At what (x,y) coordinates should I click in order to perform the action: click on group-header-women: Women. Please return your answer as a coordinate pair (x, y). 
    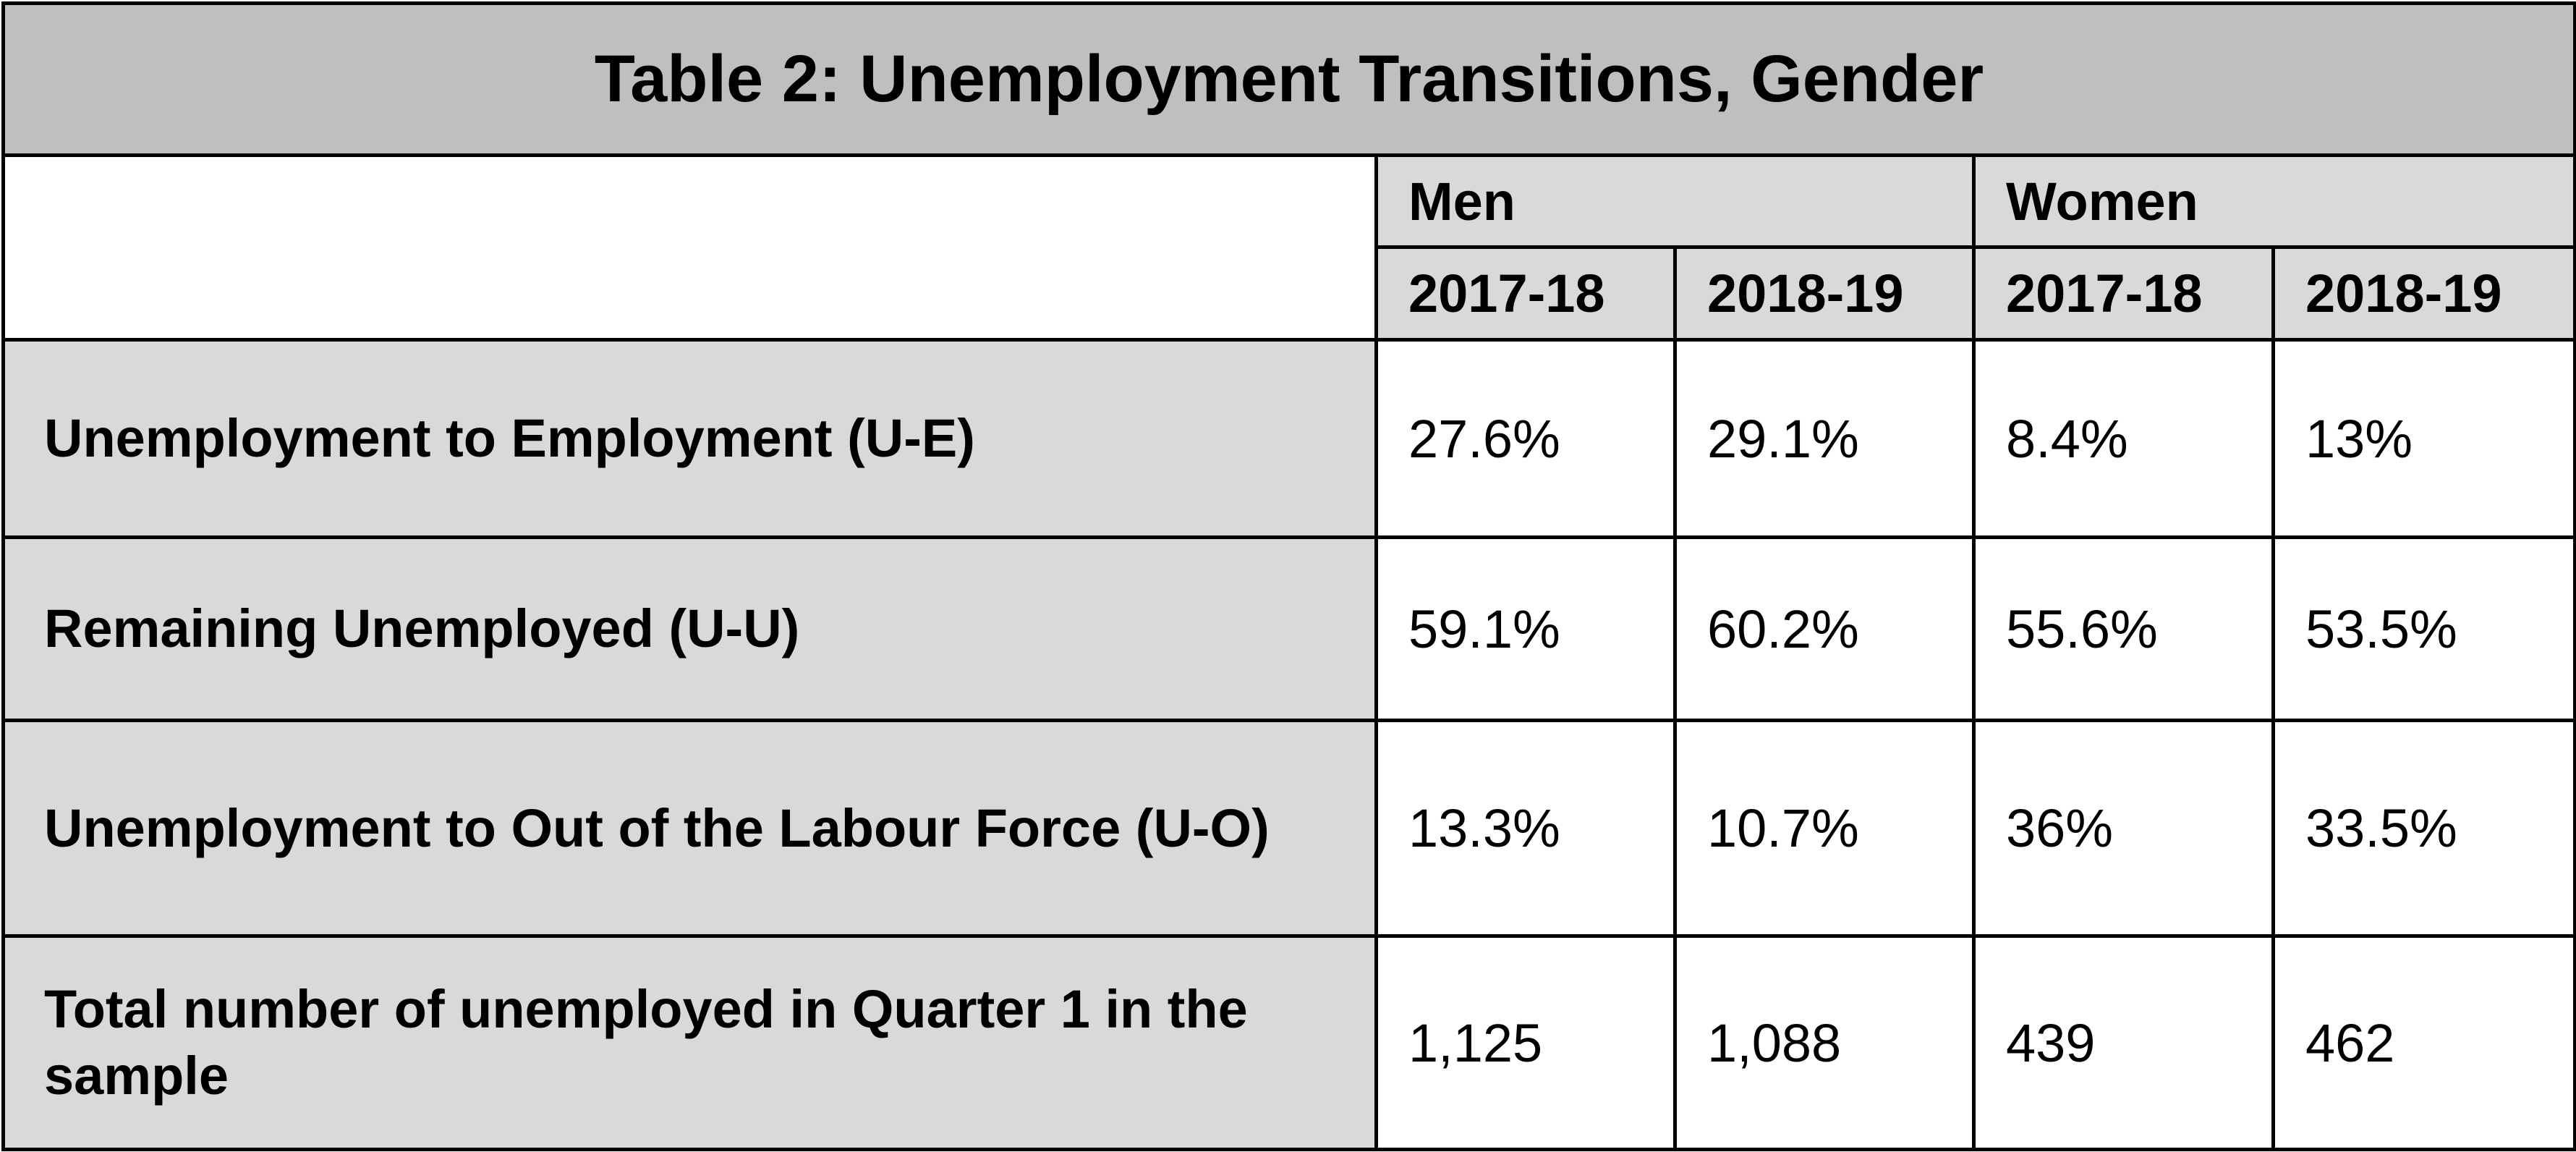
    Looking at the image, I should click on (2274, 201).